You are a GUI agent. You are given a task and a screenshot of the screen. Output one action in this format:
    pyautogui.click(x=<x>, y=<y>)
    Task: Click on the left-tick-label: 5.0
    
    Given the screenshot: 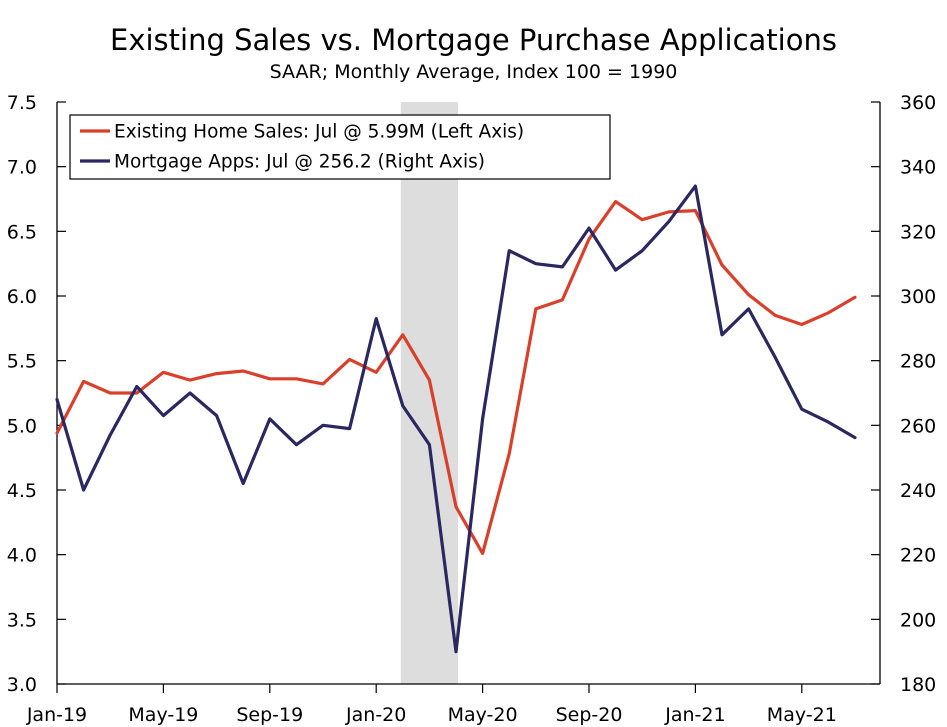 What is the action you would take?
    pyautogui.click(x=22, y=426)
    